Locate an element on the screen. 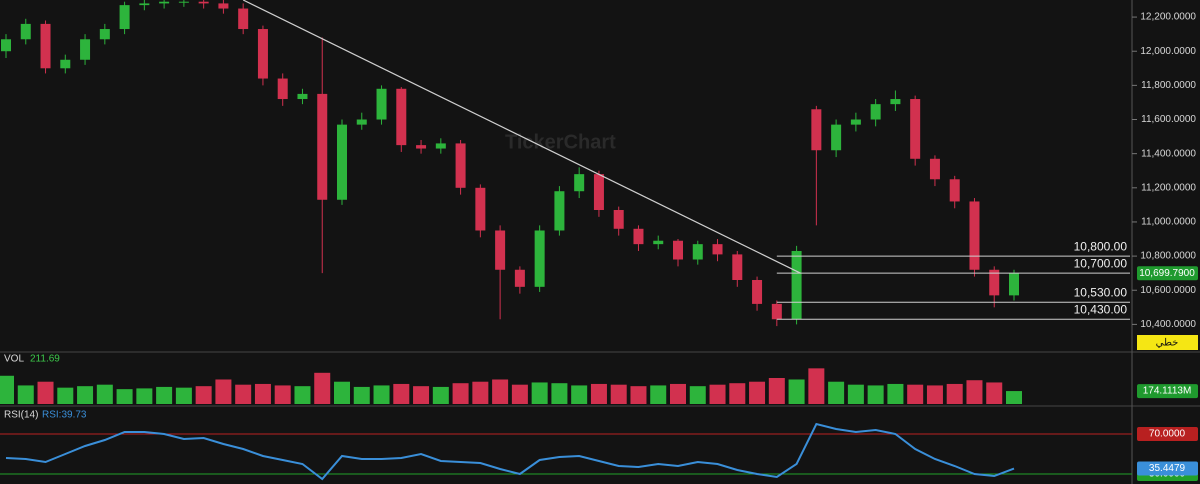 This screenshot has height=484, width=1200. y-tick-label: 10,600.0000 is located at coordinates (1168, 290).